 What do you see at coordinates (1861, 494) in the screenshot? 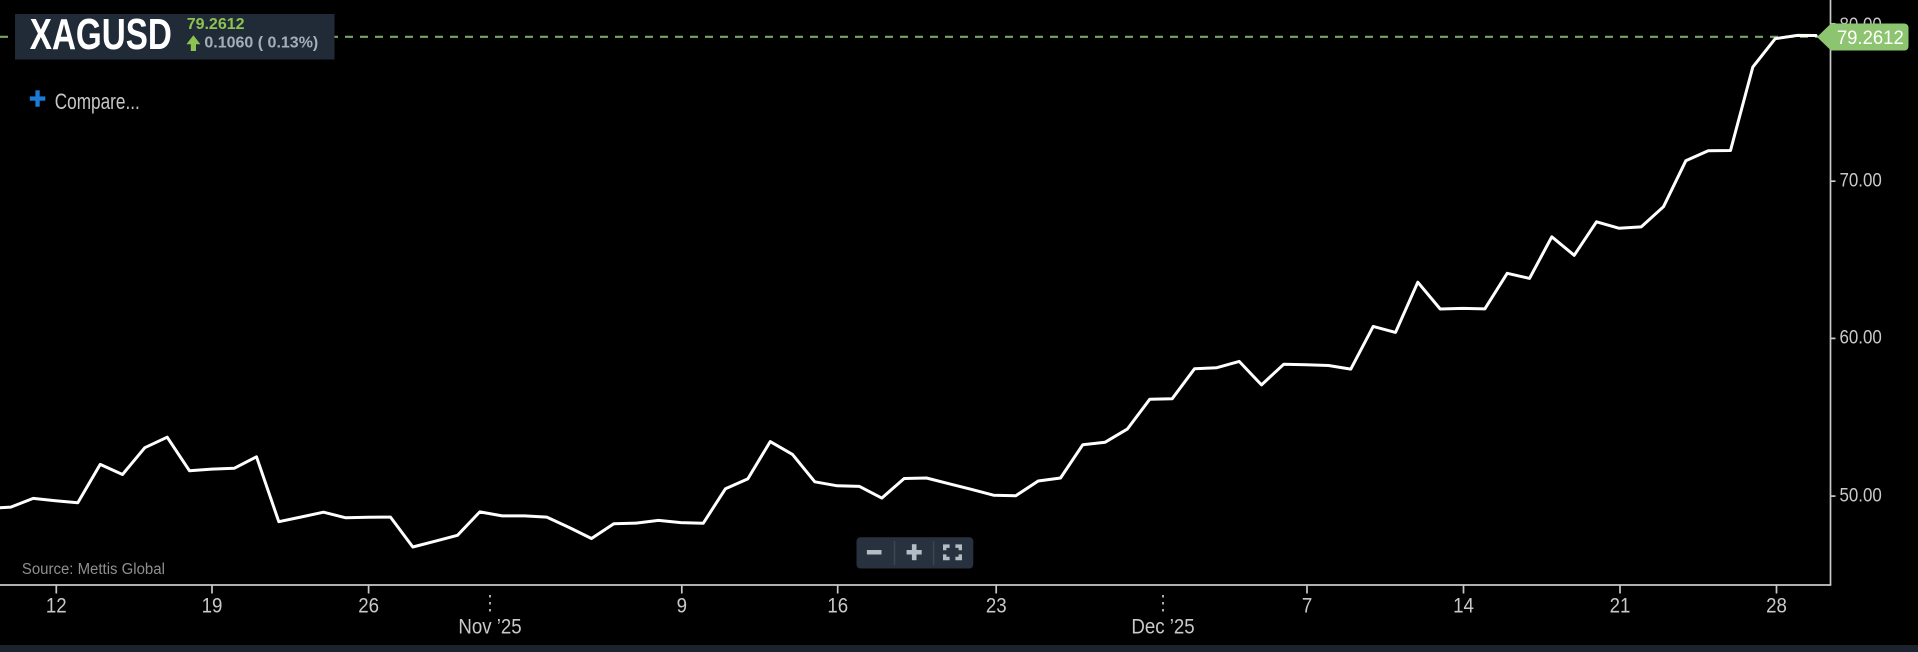
I see `svg-text: 50.00` at bounding box center [1861, 494].